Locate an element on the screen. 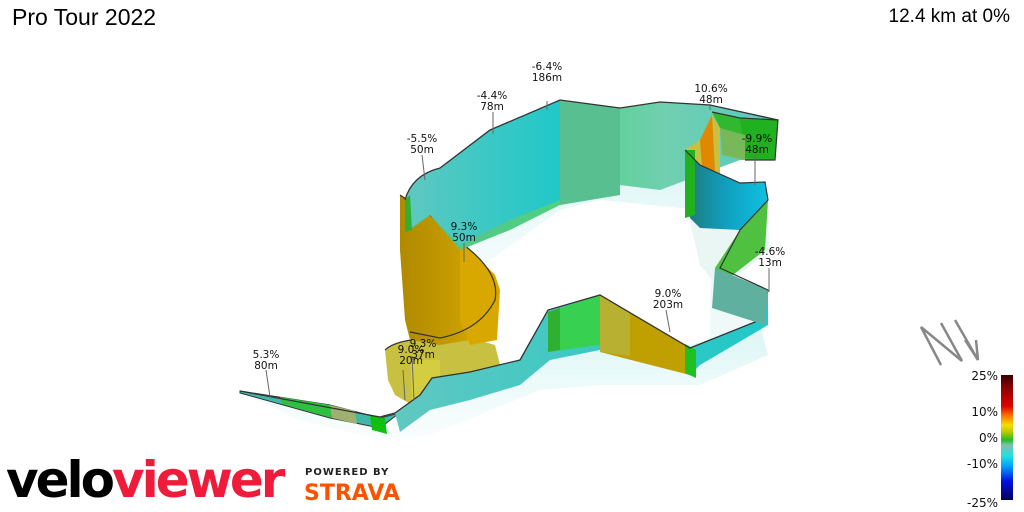 The width and height of the screenshot is (1024, 512). route-ribbon-right-loop is located at coordinates (731, 218).